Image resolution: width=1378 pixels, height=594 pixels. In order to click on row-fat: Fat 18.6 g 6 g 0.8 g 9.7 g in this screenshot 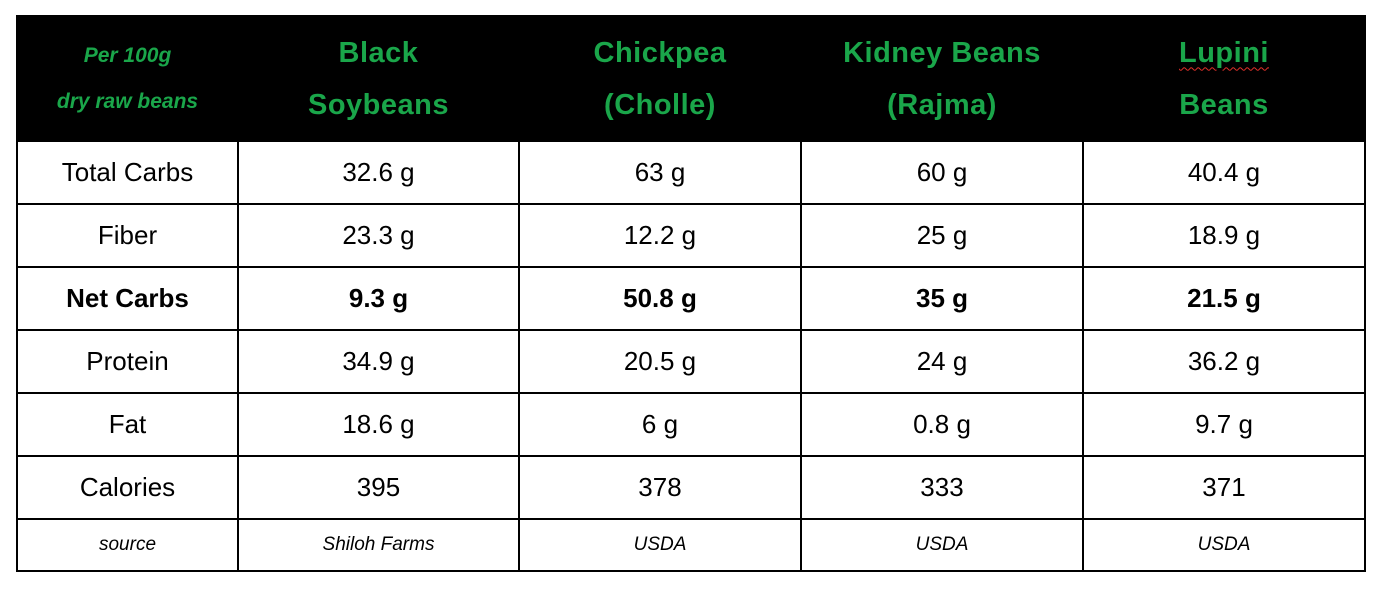, I will do `click(691, 424)`.